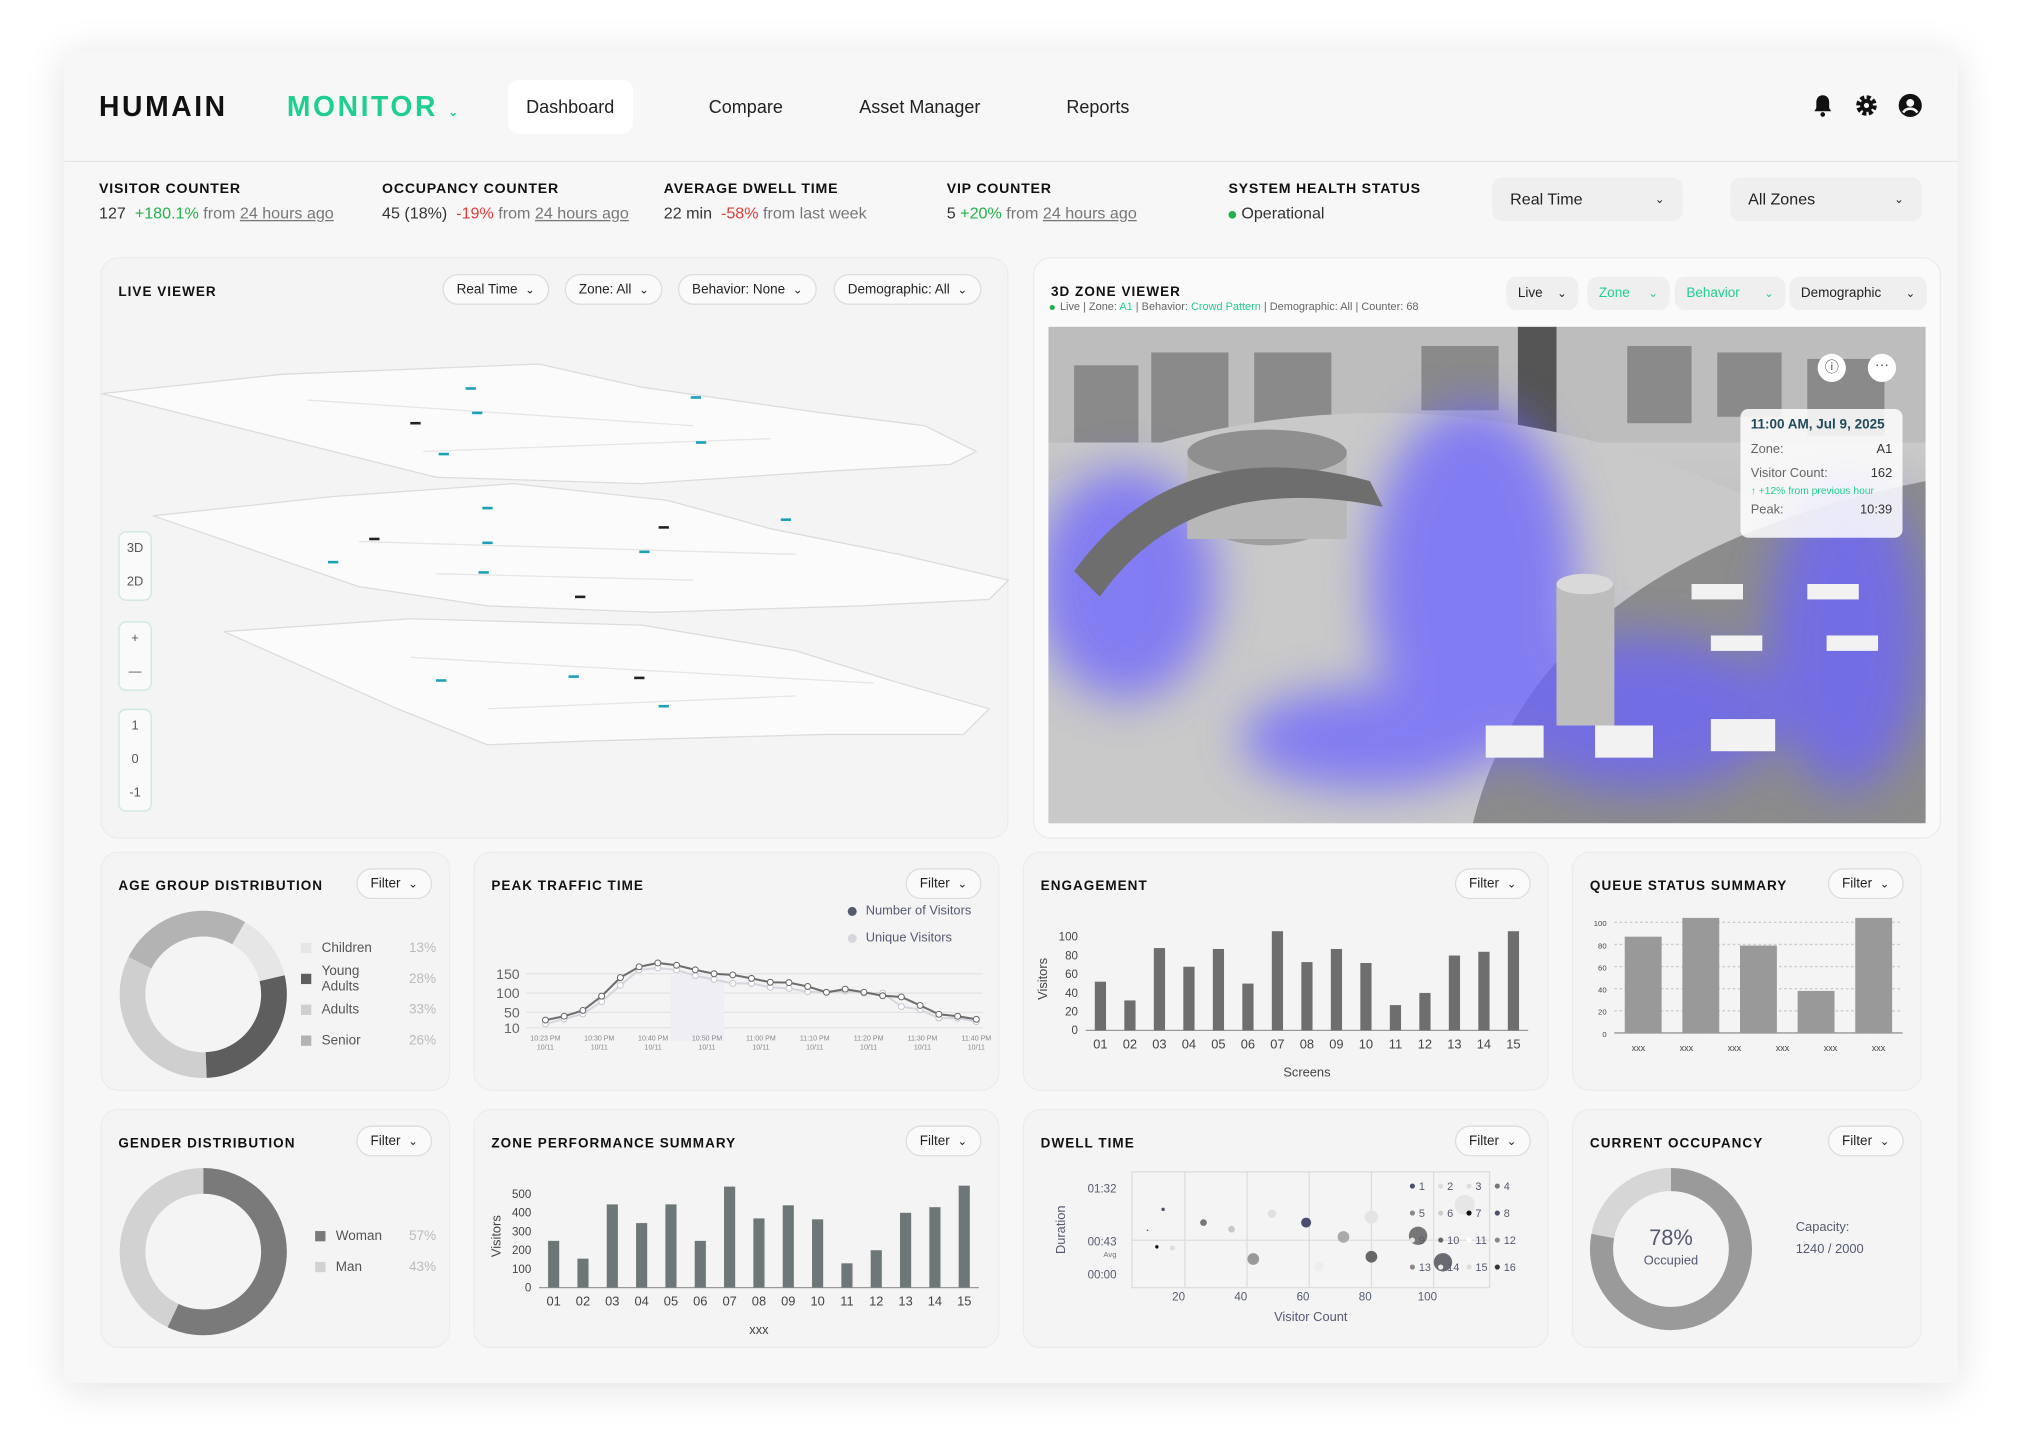 The height and width of the screenshot is (1455, 2017). I want to click on humain-logo: HUMAIN, so click(163, 106).